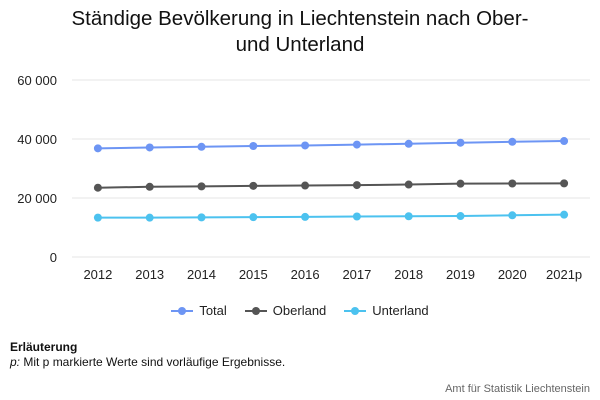 The width and height of the screenshot is (600, 400). I want to click on series-line-total, so click(331, 145).